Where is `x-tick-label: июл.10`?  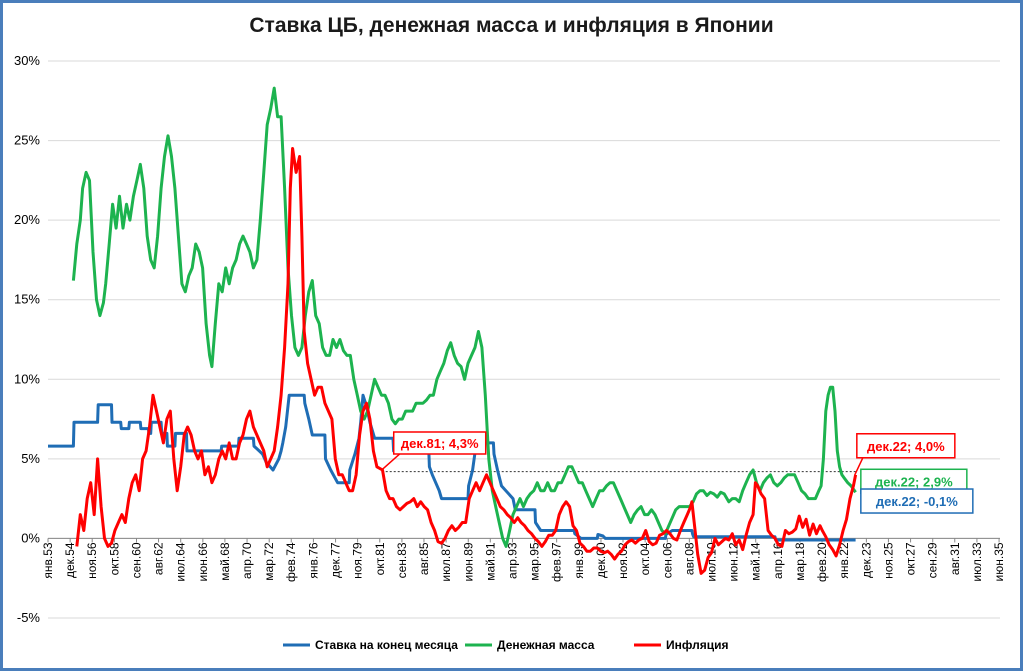 x-tick-label: июл.10 is located at coordinates (712, 561).